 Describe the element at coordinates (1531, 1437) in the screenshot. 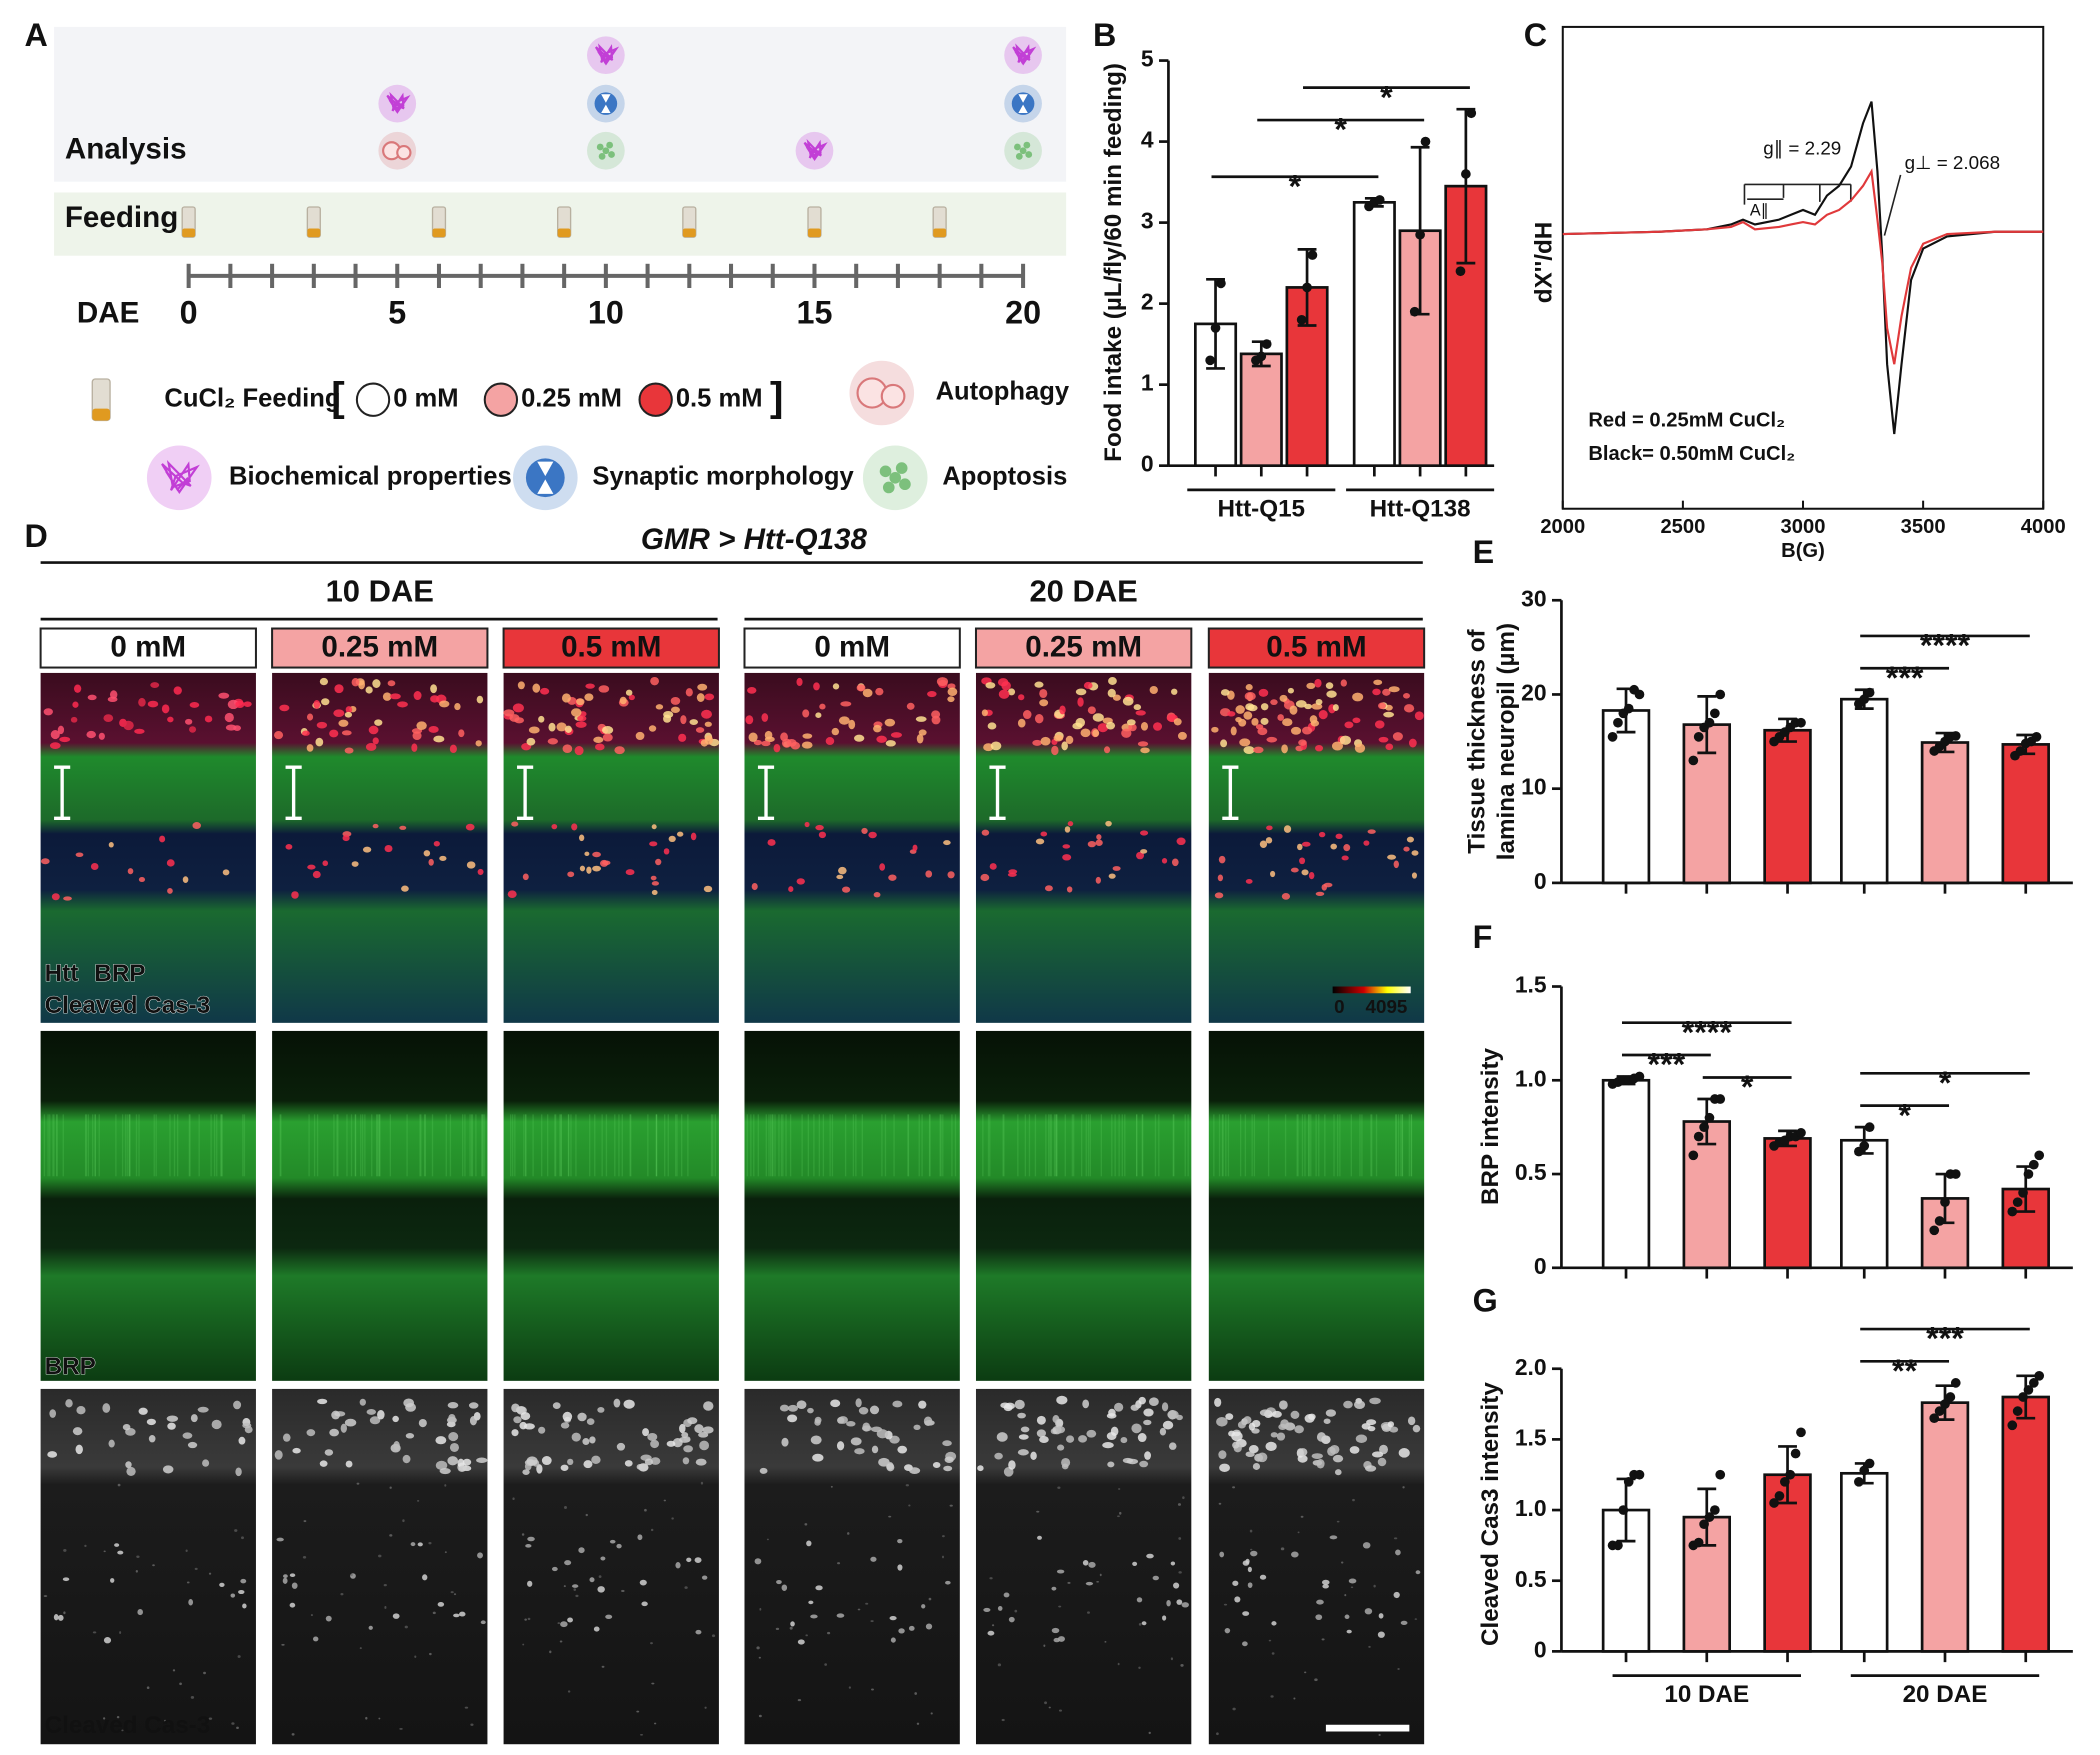

I see `y-tick-label: 1.5` at that location.